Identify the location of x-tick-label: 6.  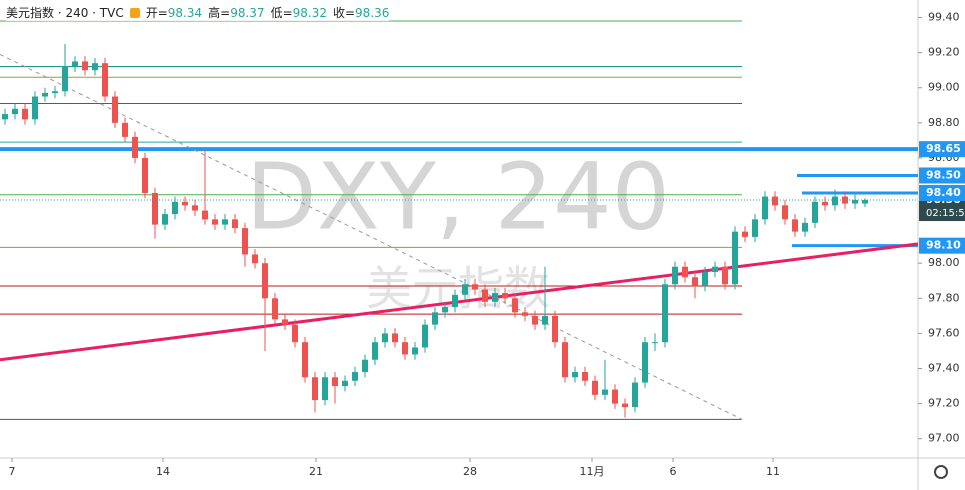
(673, 471).